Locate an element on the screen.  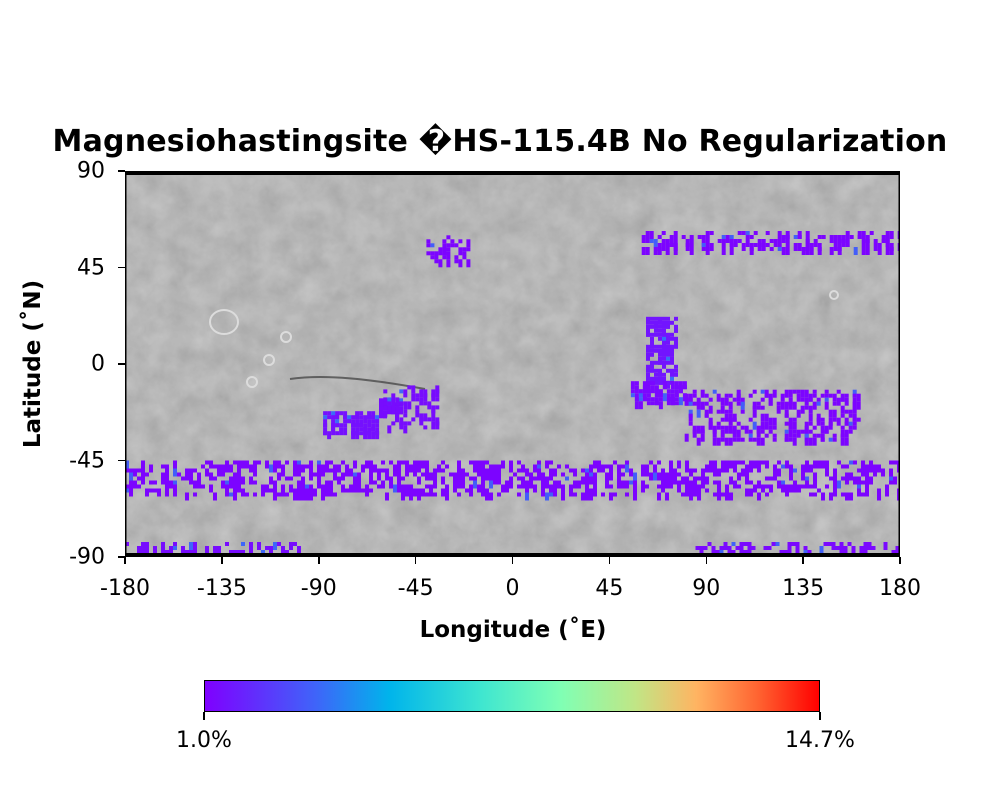
x-tick-label: -135 is located at coordinates (221, 588).